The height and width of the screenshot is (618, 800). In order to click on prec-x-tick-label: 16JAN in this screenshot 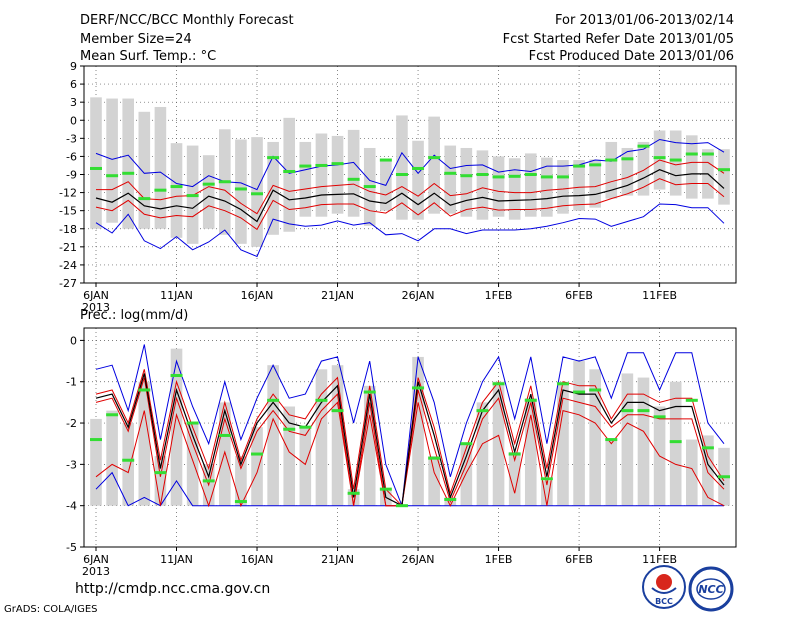, I will do `click(257, 559)`.